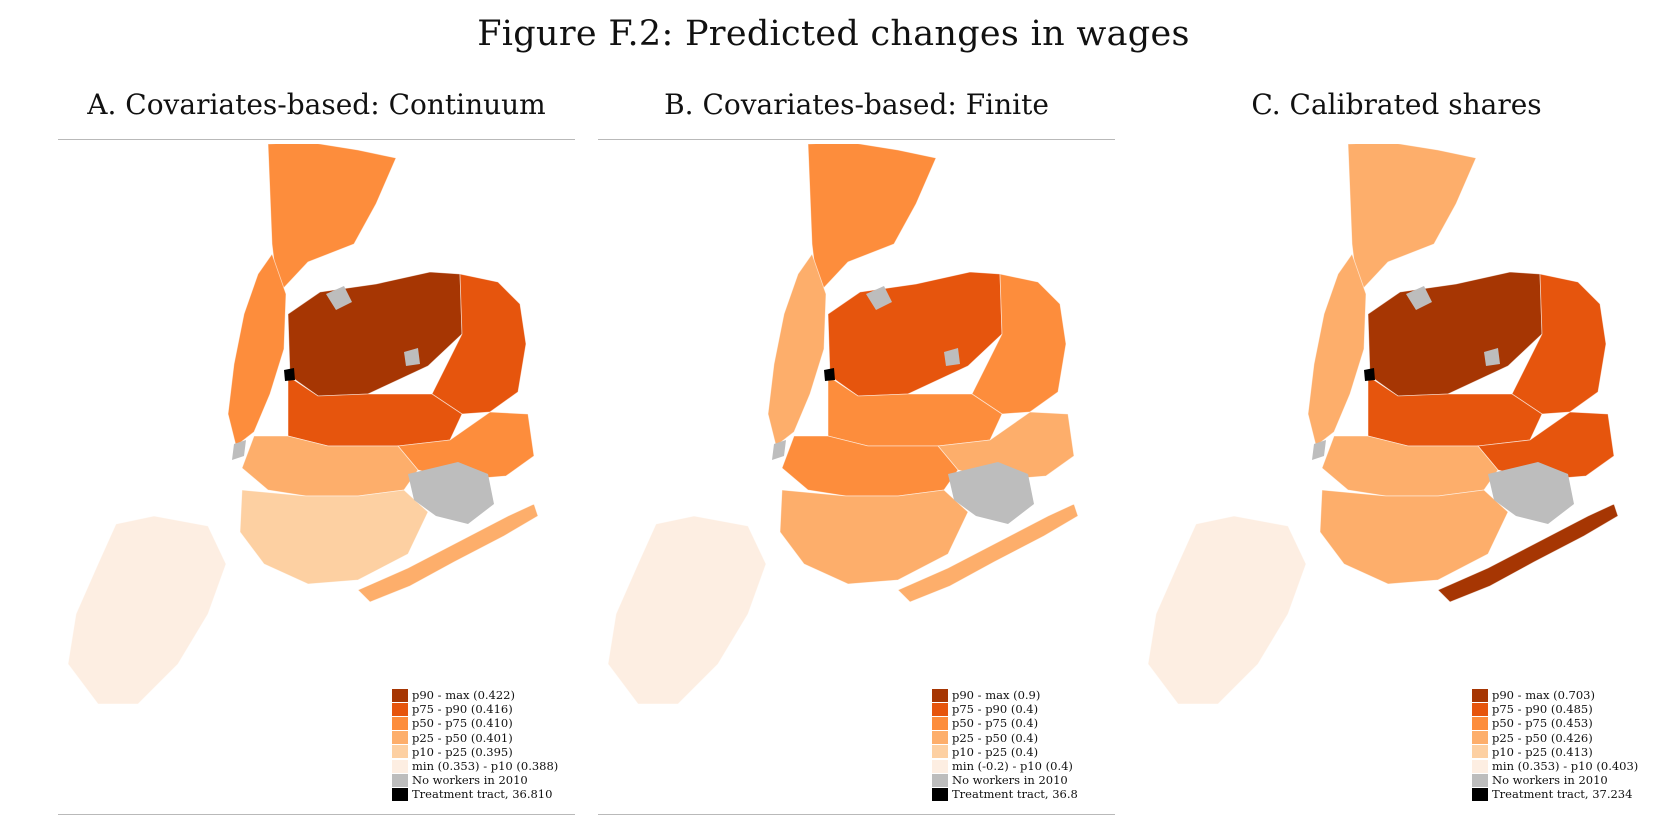  What do you see at coordinates (995, 737) in the screenshot?
I see `legend-label: p25 - p50 (0.4)` at bounding box center [995, 737].